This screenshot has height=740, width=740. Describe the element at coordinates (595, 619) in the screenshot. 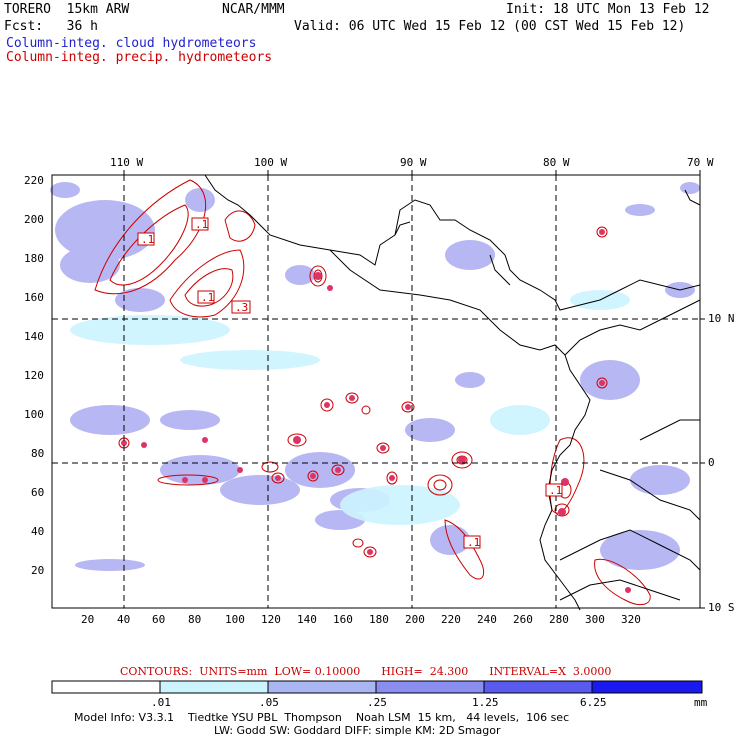

I see `x-tick: 300` at that location.